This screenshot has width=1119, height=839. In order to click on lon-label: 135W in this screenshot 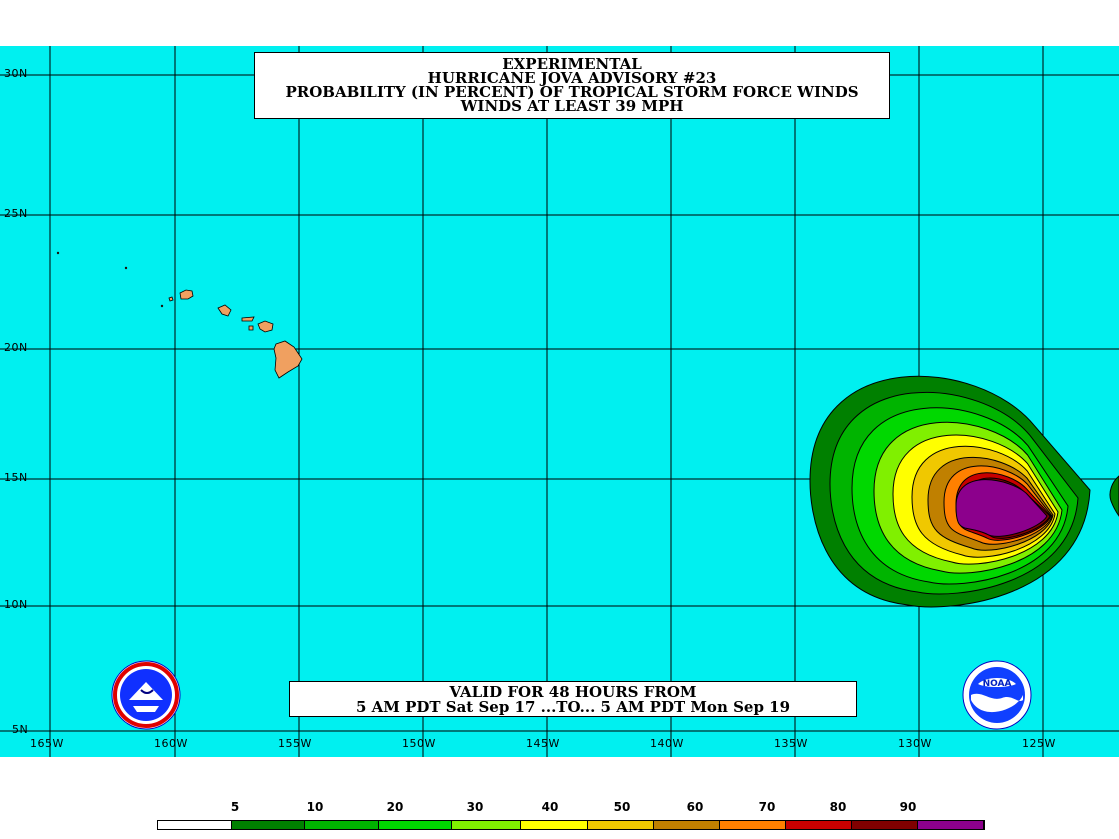, I will do `click(791, 743)`.